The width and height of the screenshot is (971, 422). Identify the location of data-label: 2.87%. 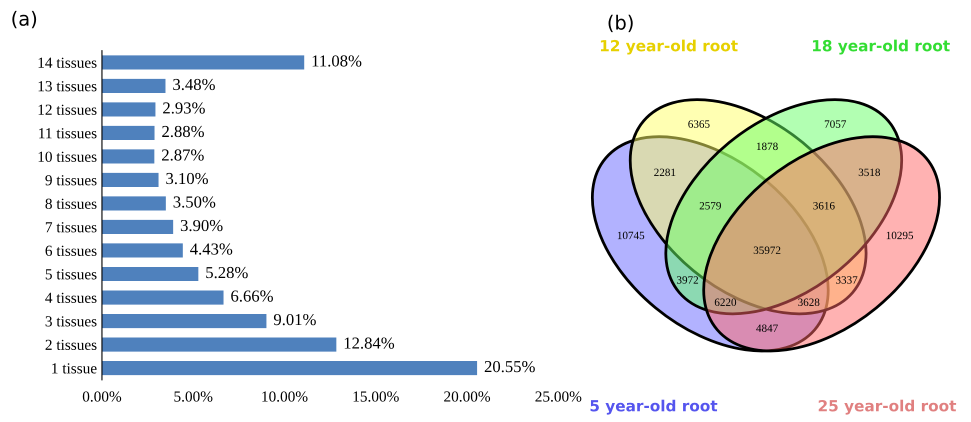
(183, 155).